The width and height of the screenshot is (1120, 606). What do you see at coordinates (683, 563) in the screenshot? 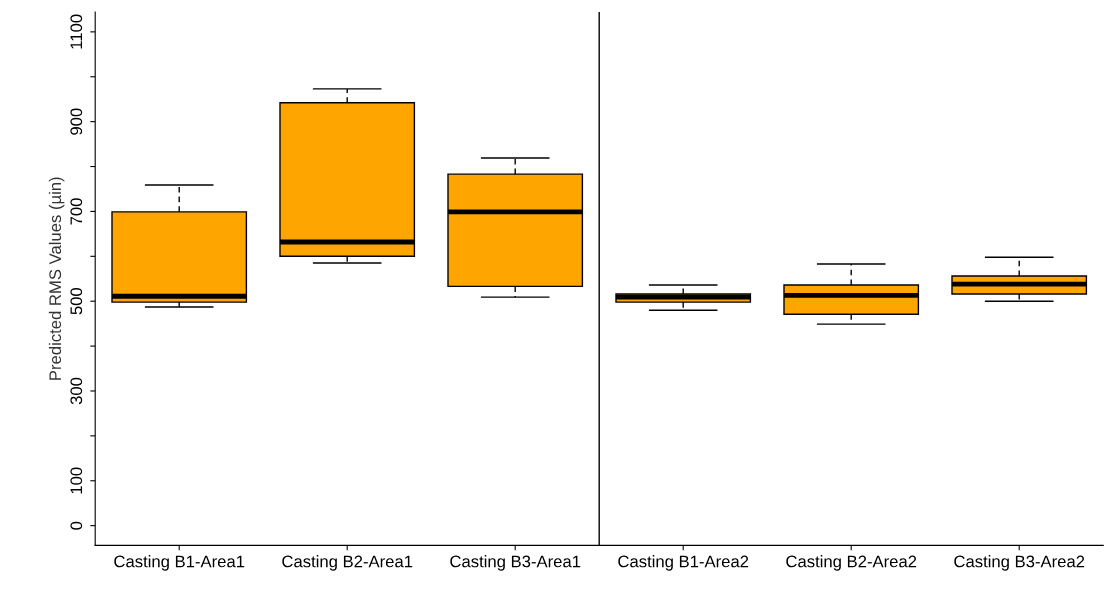
I see `x-tick-label: Casting B1-Area2` at bounding box center [683, 563].